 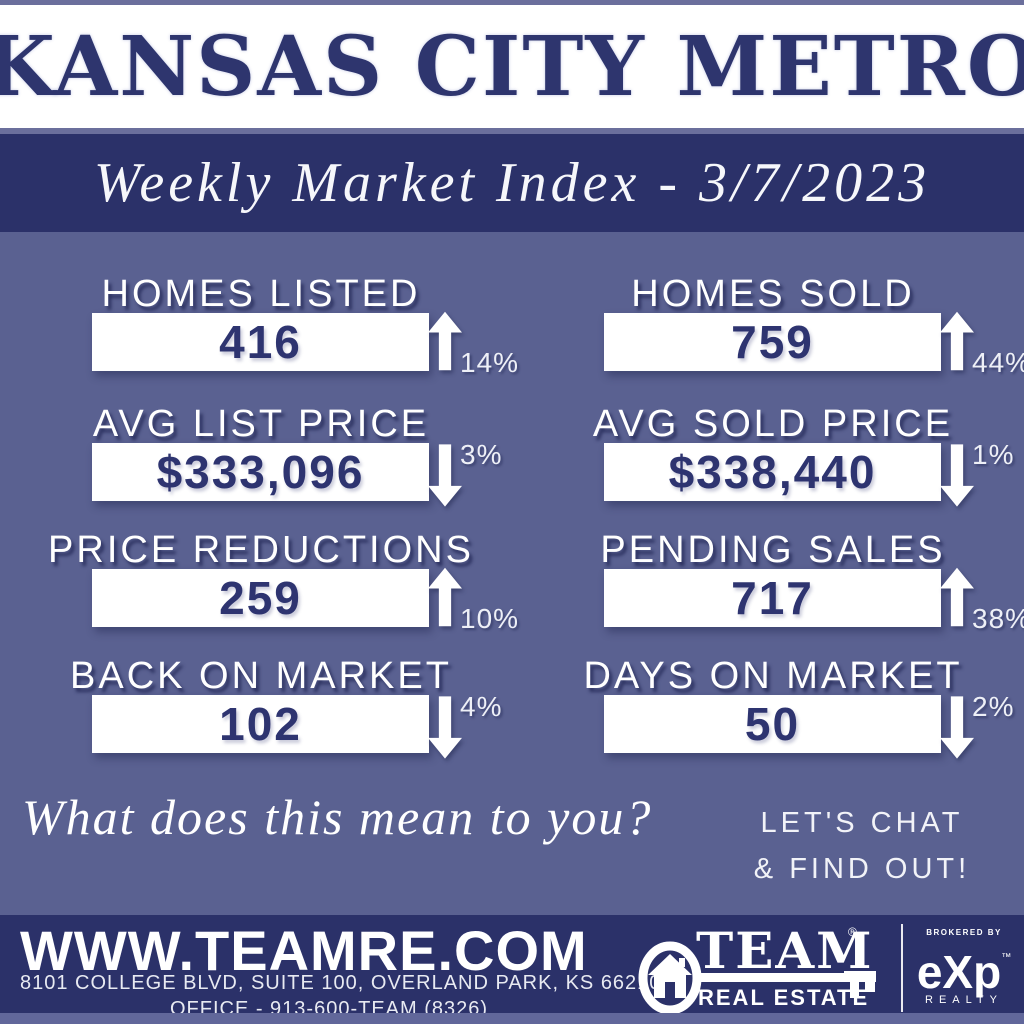 I want to click on stat-label: AVG SOLD PRICE, so click(x=773, y=424).